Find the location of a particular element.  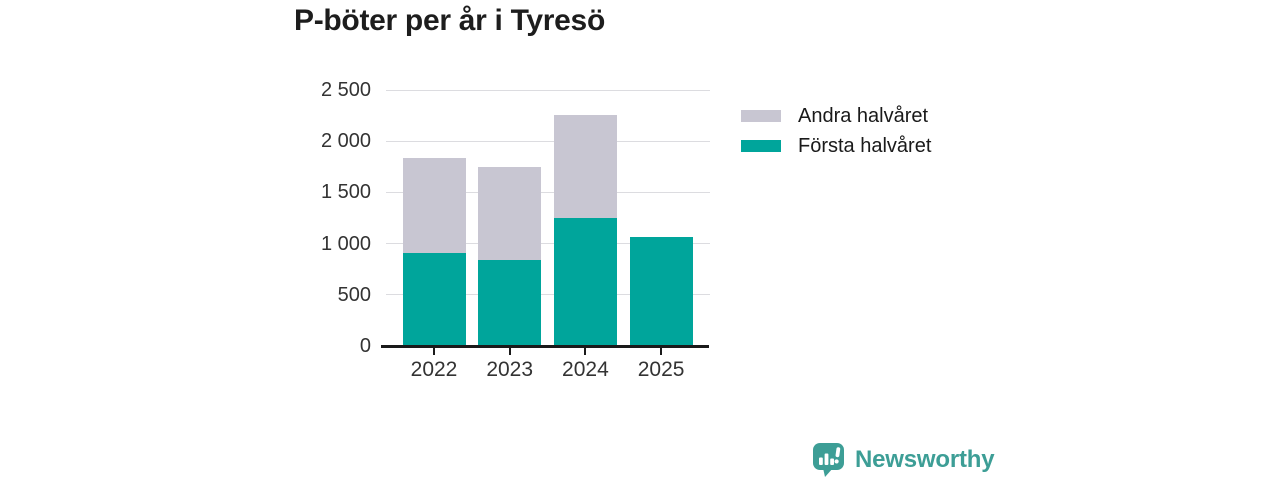

legend-label-forsta-halvaret: Första halvåret is located at coordinates (865, 145).